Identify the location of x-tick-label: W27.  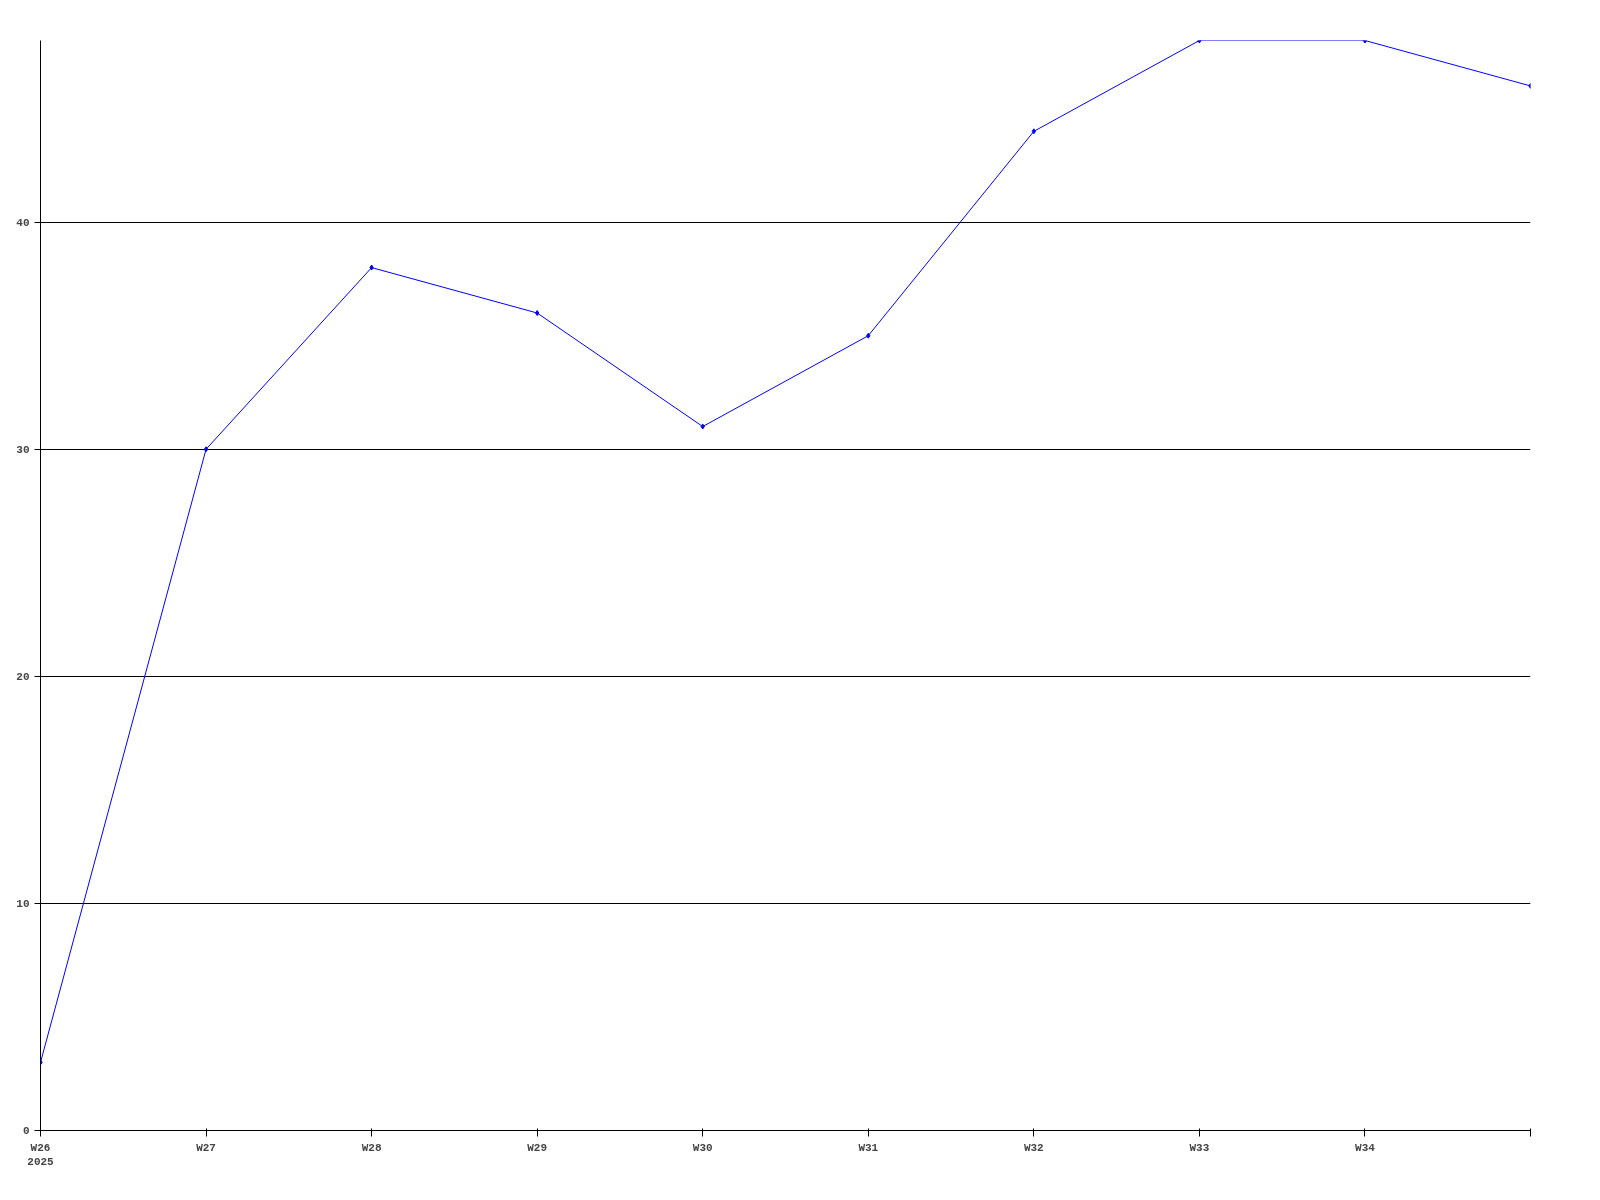
(206, 1147).